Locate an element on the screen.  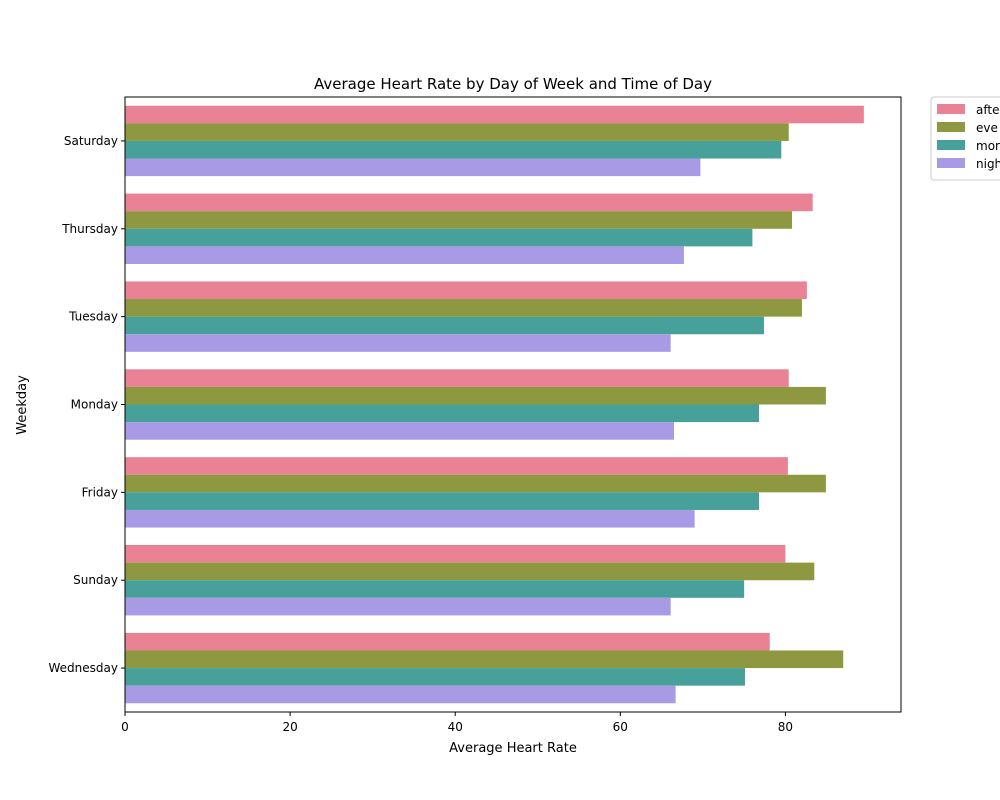
bar-monday-mor is located at coordinates (442, 413).